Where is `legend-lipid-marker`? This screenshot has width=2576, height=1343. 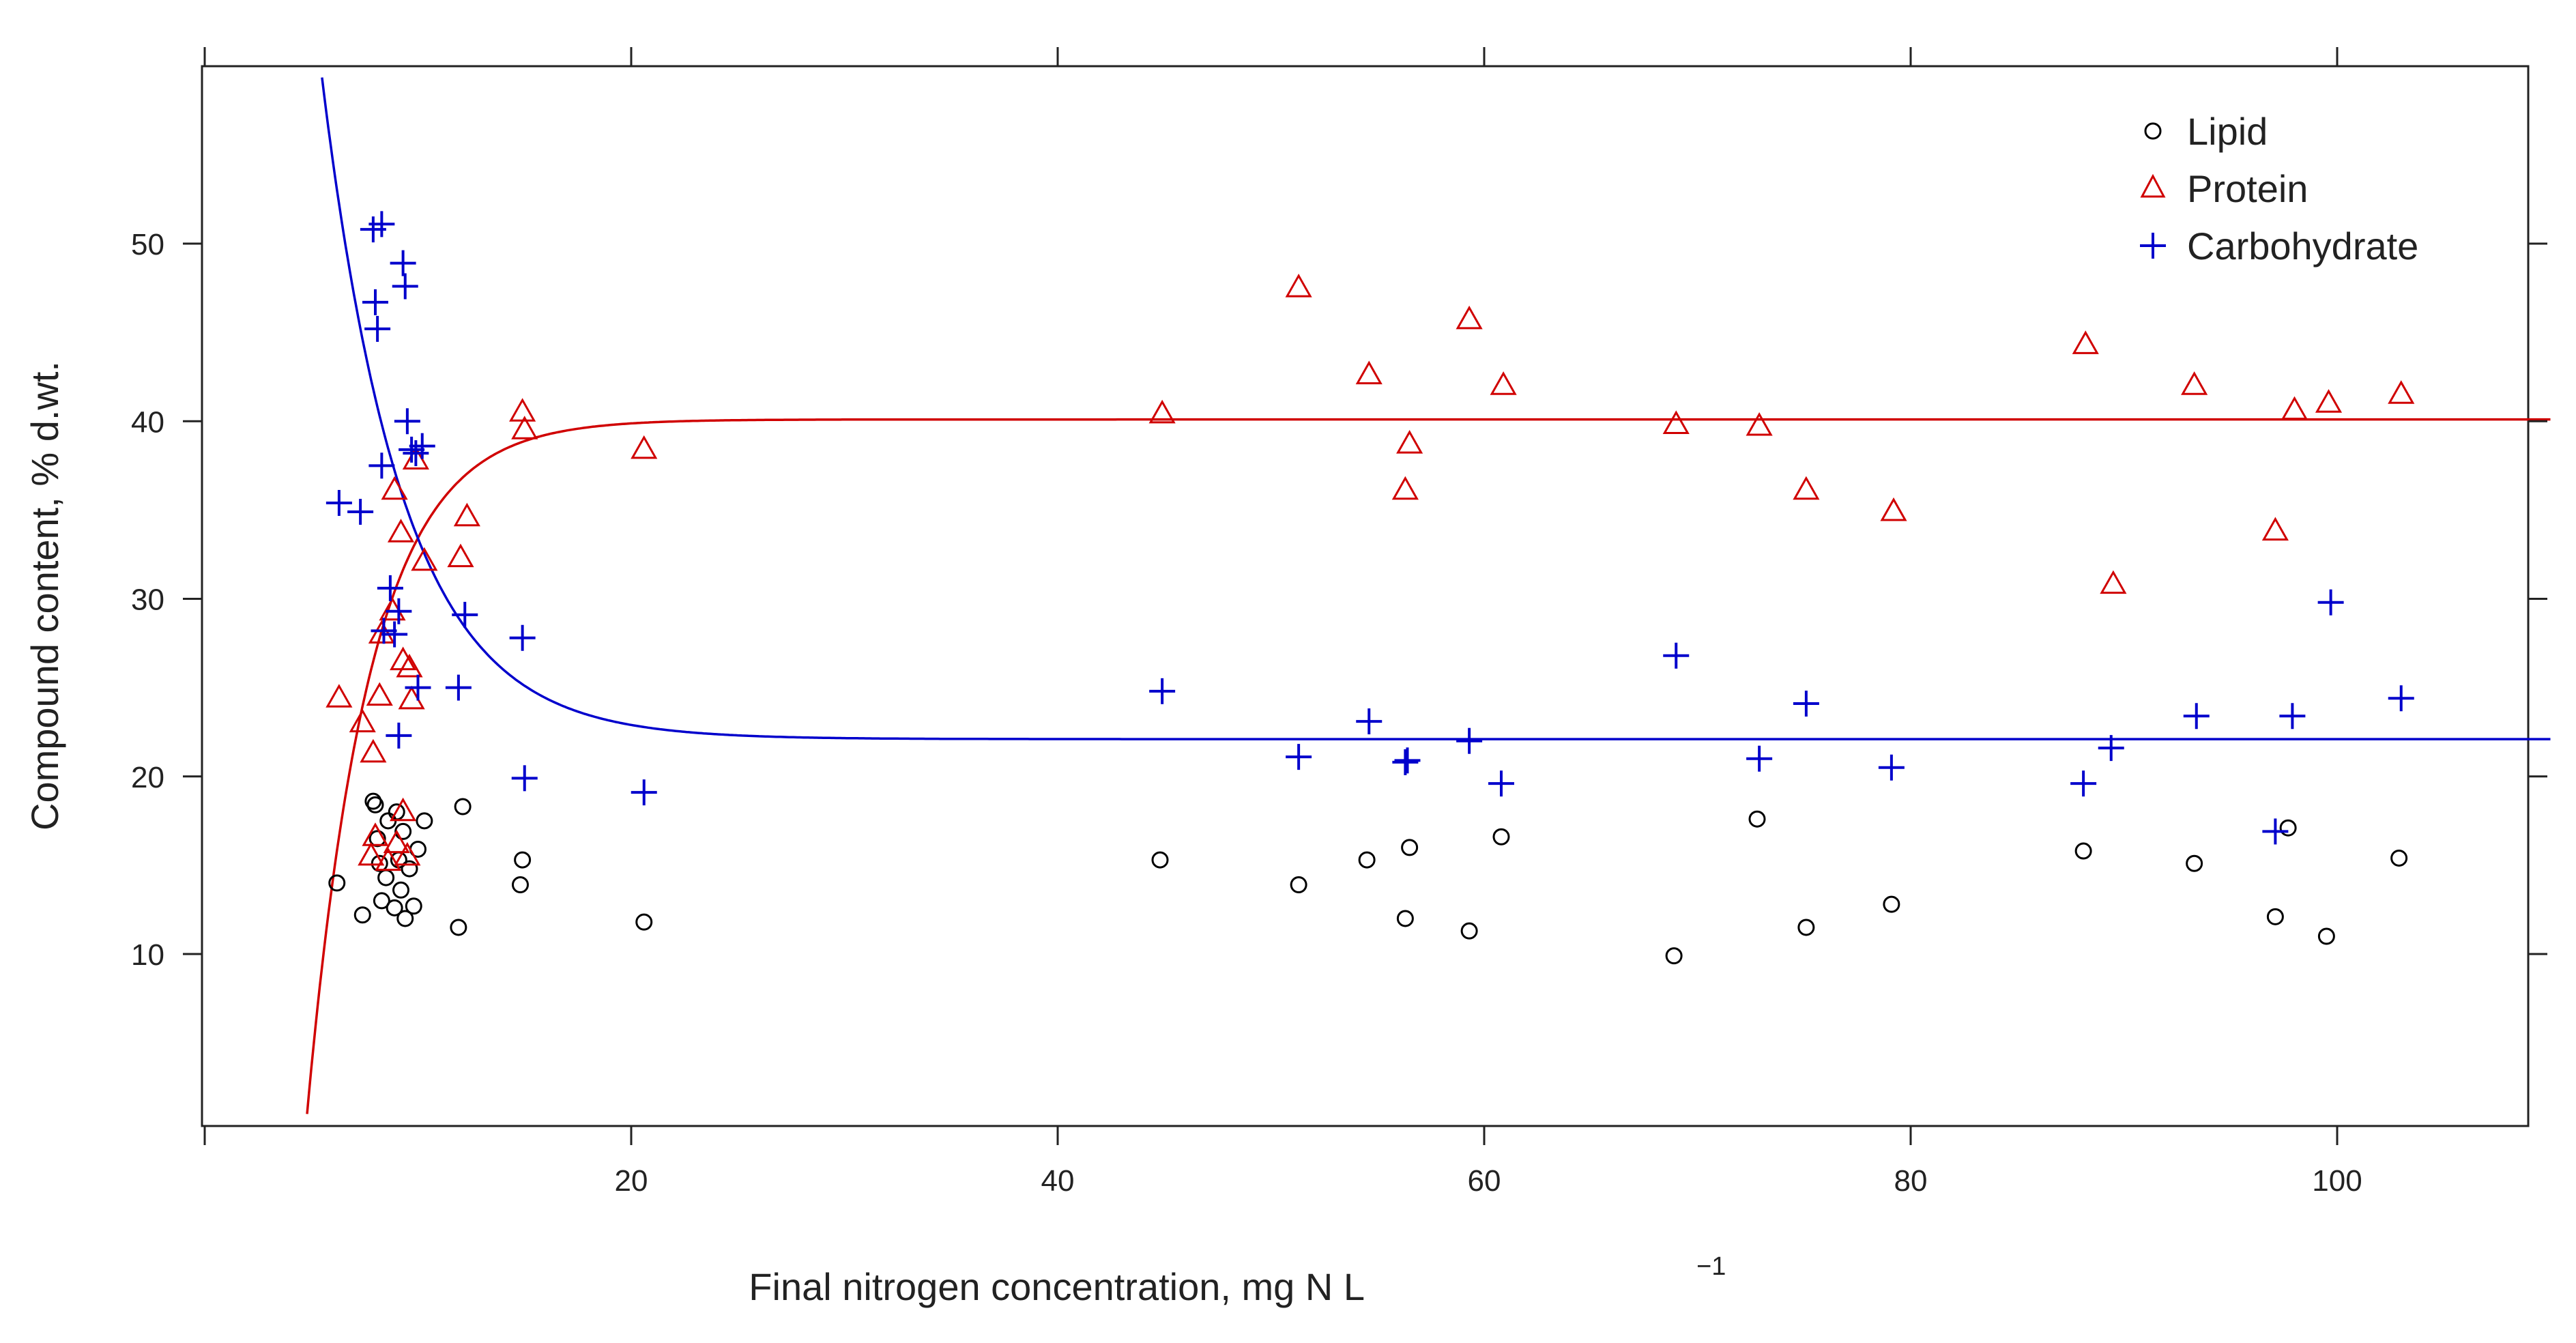
legend-lipid-marker is located at coordinates (2153, 131).